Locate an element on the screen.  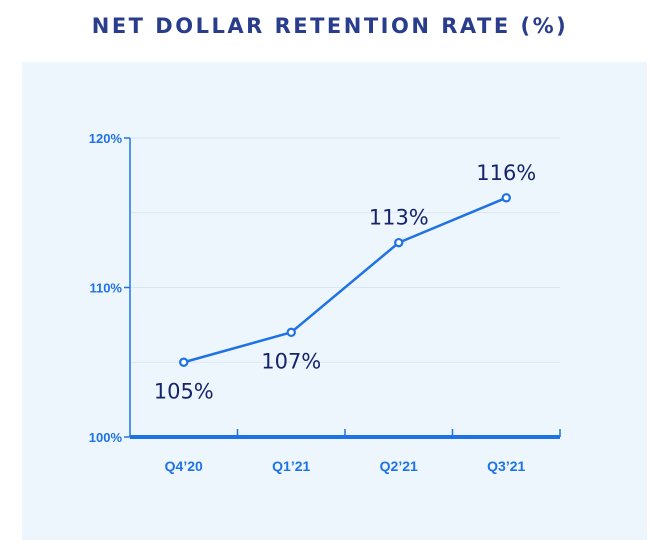
data-label: 107% is located at coordinates (291, 361).